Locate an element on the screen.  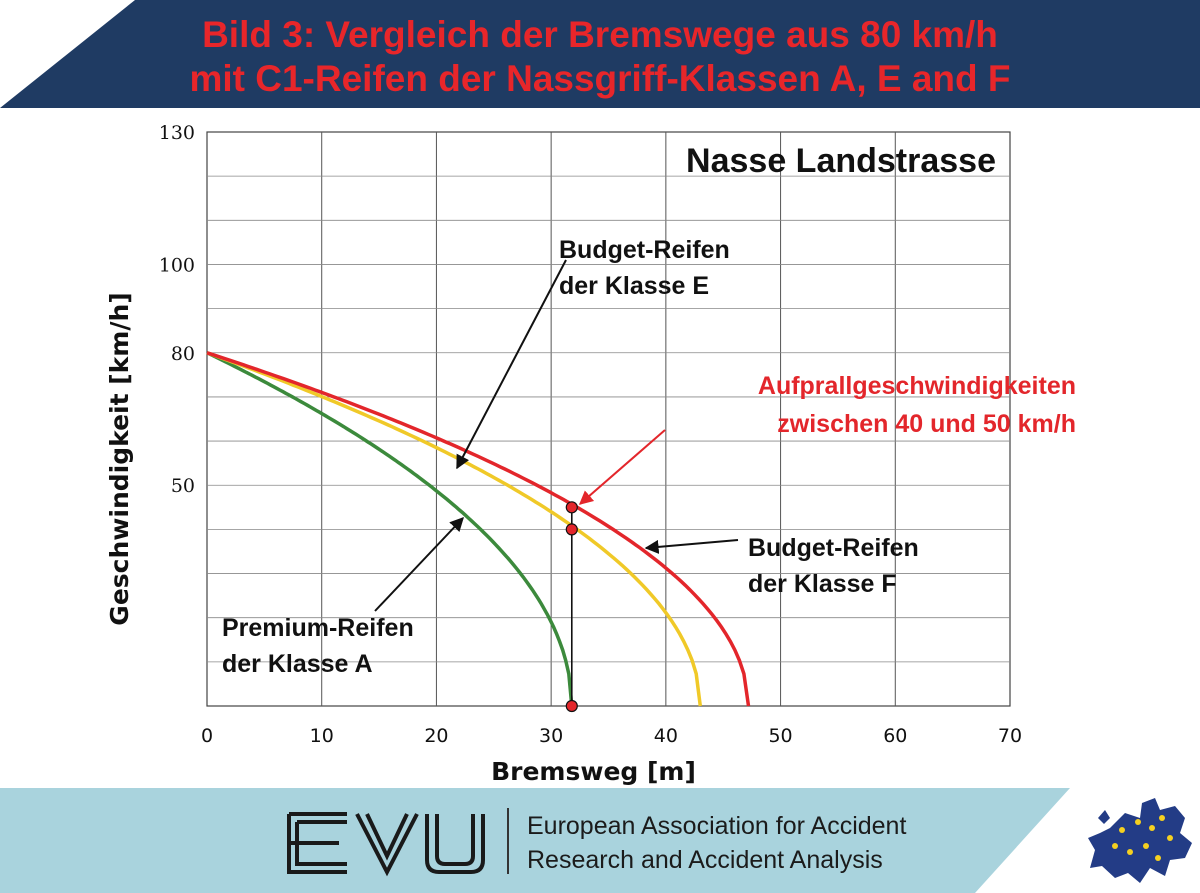
x-tick-label: 60 is located at coordinates (895, 736).